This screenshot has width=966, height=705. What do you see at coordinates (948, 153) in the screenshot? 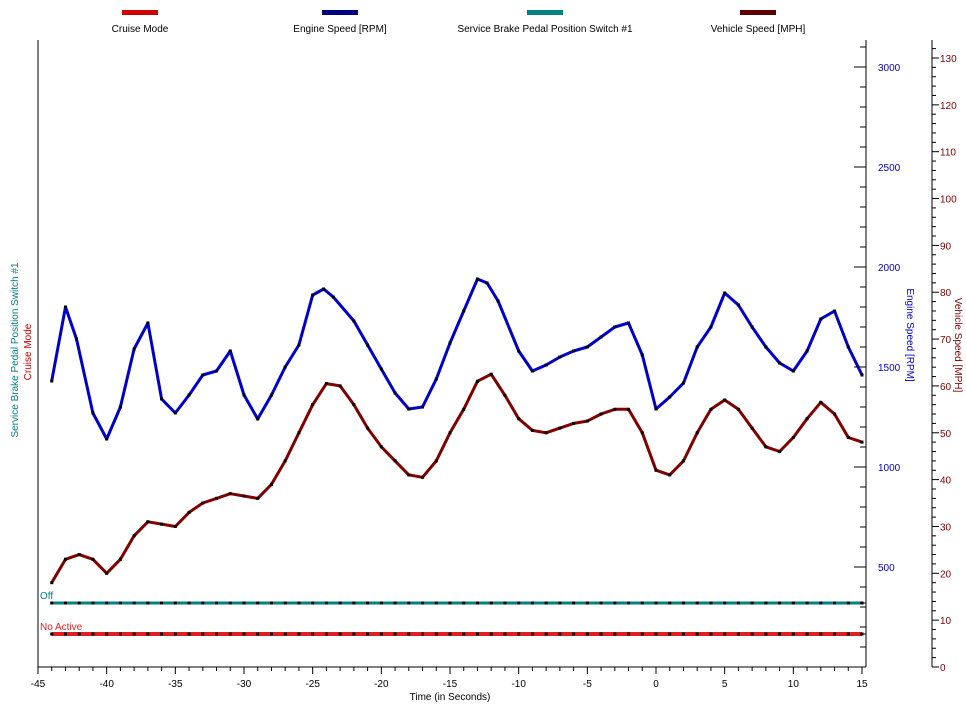
I see `vehicle-speed-tick-label: 110` at bounding box center [948, 153].